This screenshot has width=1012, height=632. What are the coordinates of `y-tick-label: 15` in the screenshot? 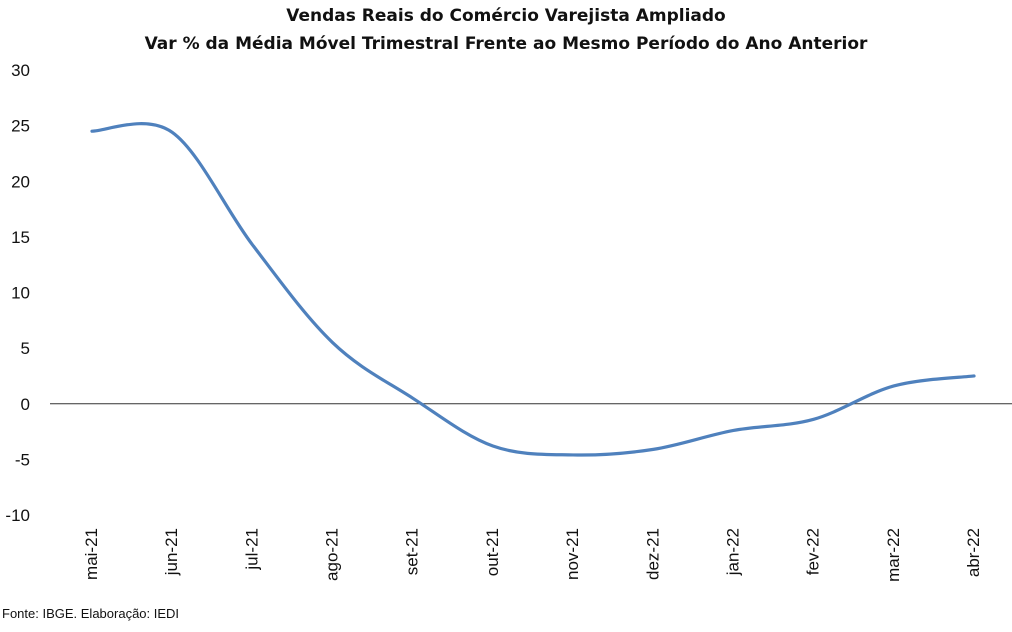 It's located at (20, 237).